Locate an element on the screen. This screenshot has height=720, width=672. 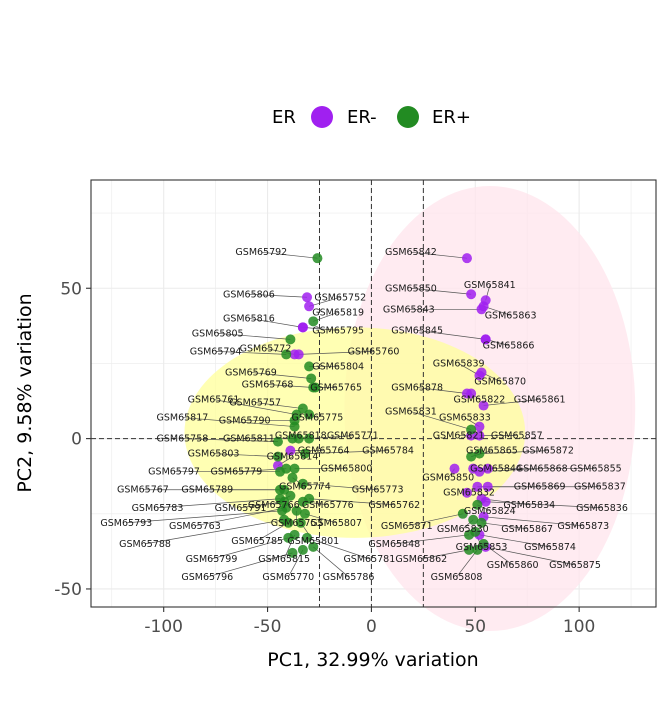
point-label: GSM65784 is located at coordinates (388, 451).